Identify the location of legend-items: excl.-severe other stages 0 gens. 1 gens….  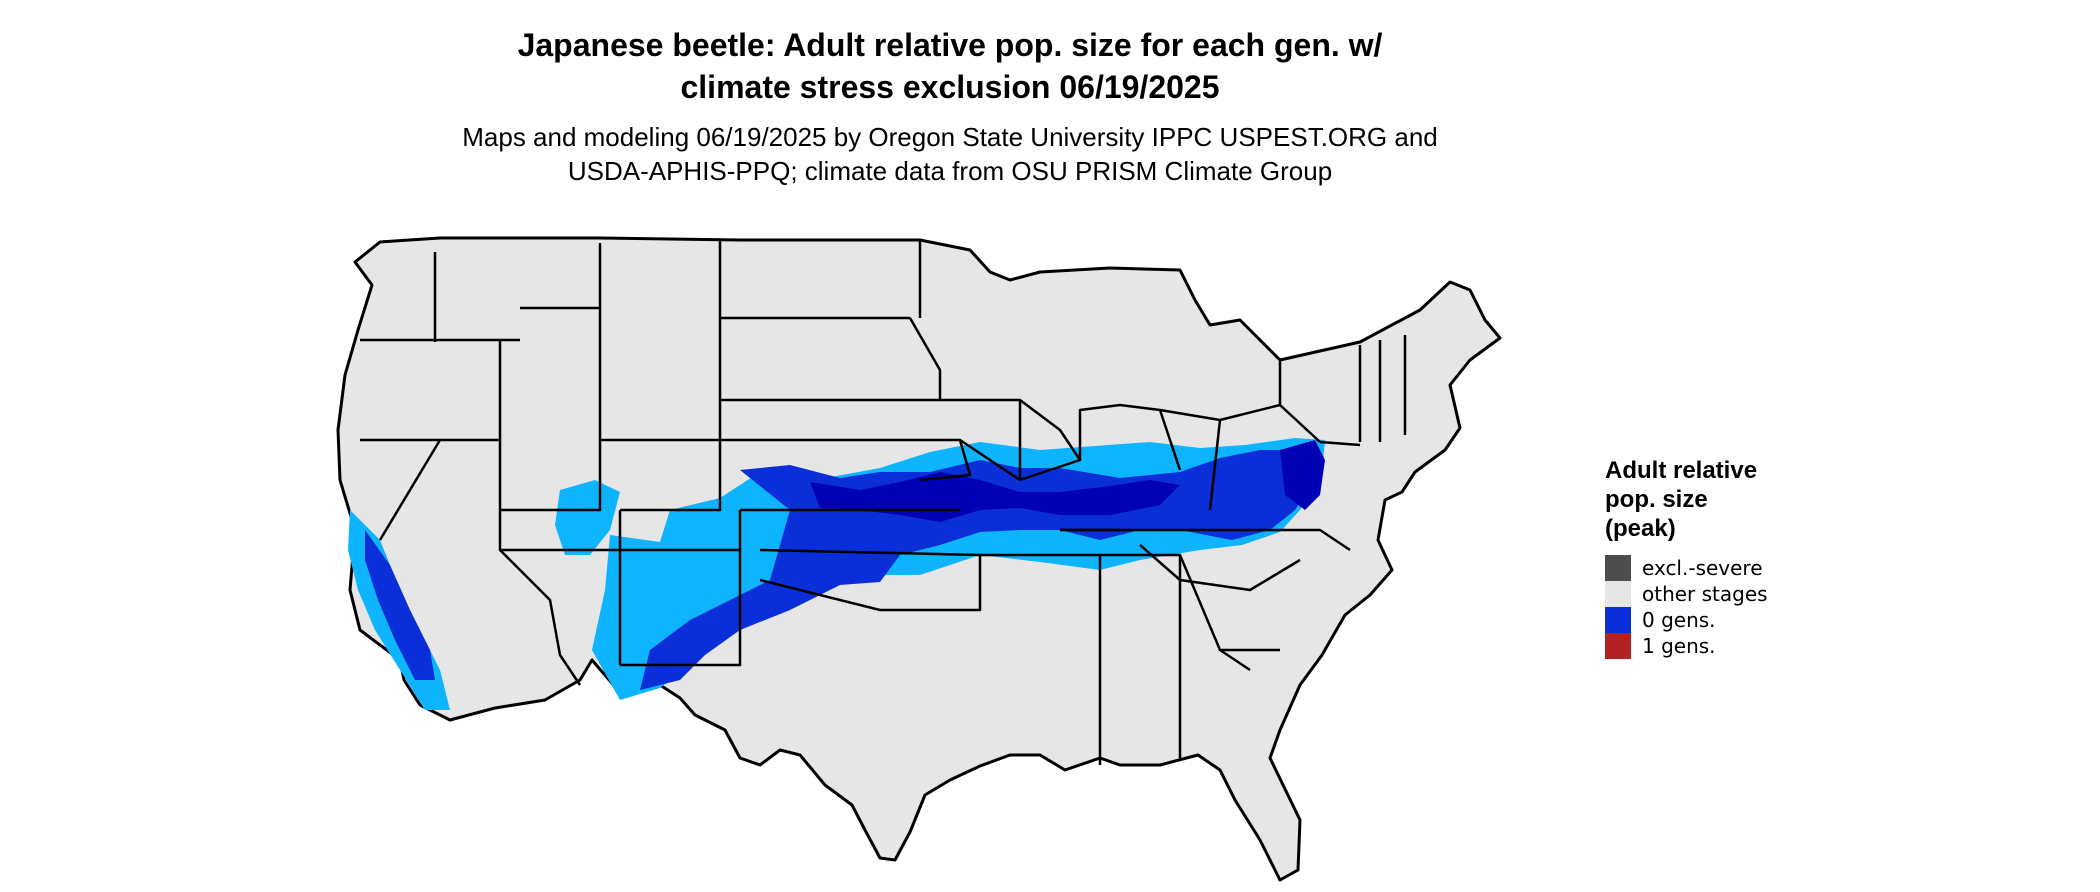
(1686, 607).